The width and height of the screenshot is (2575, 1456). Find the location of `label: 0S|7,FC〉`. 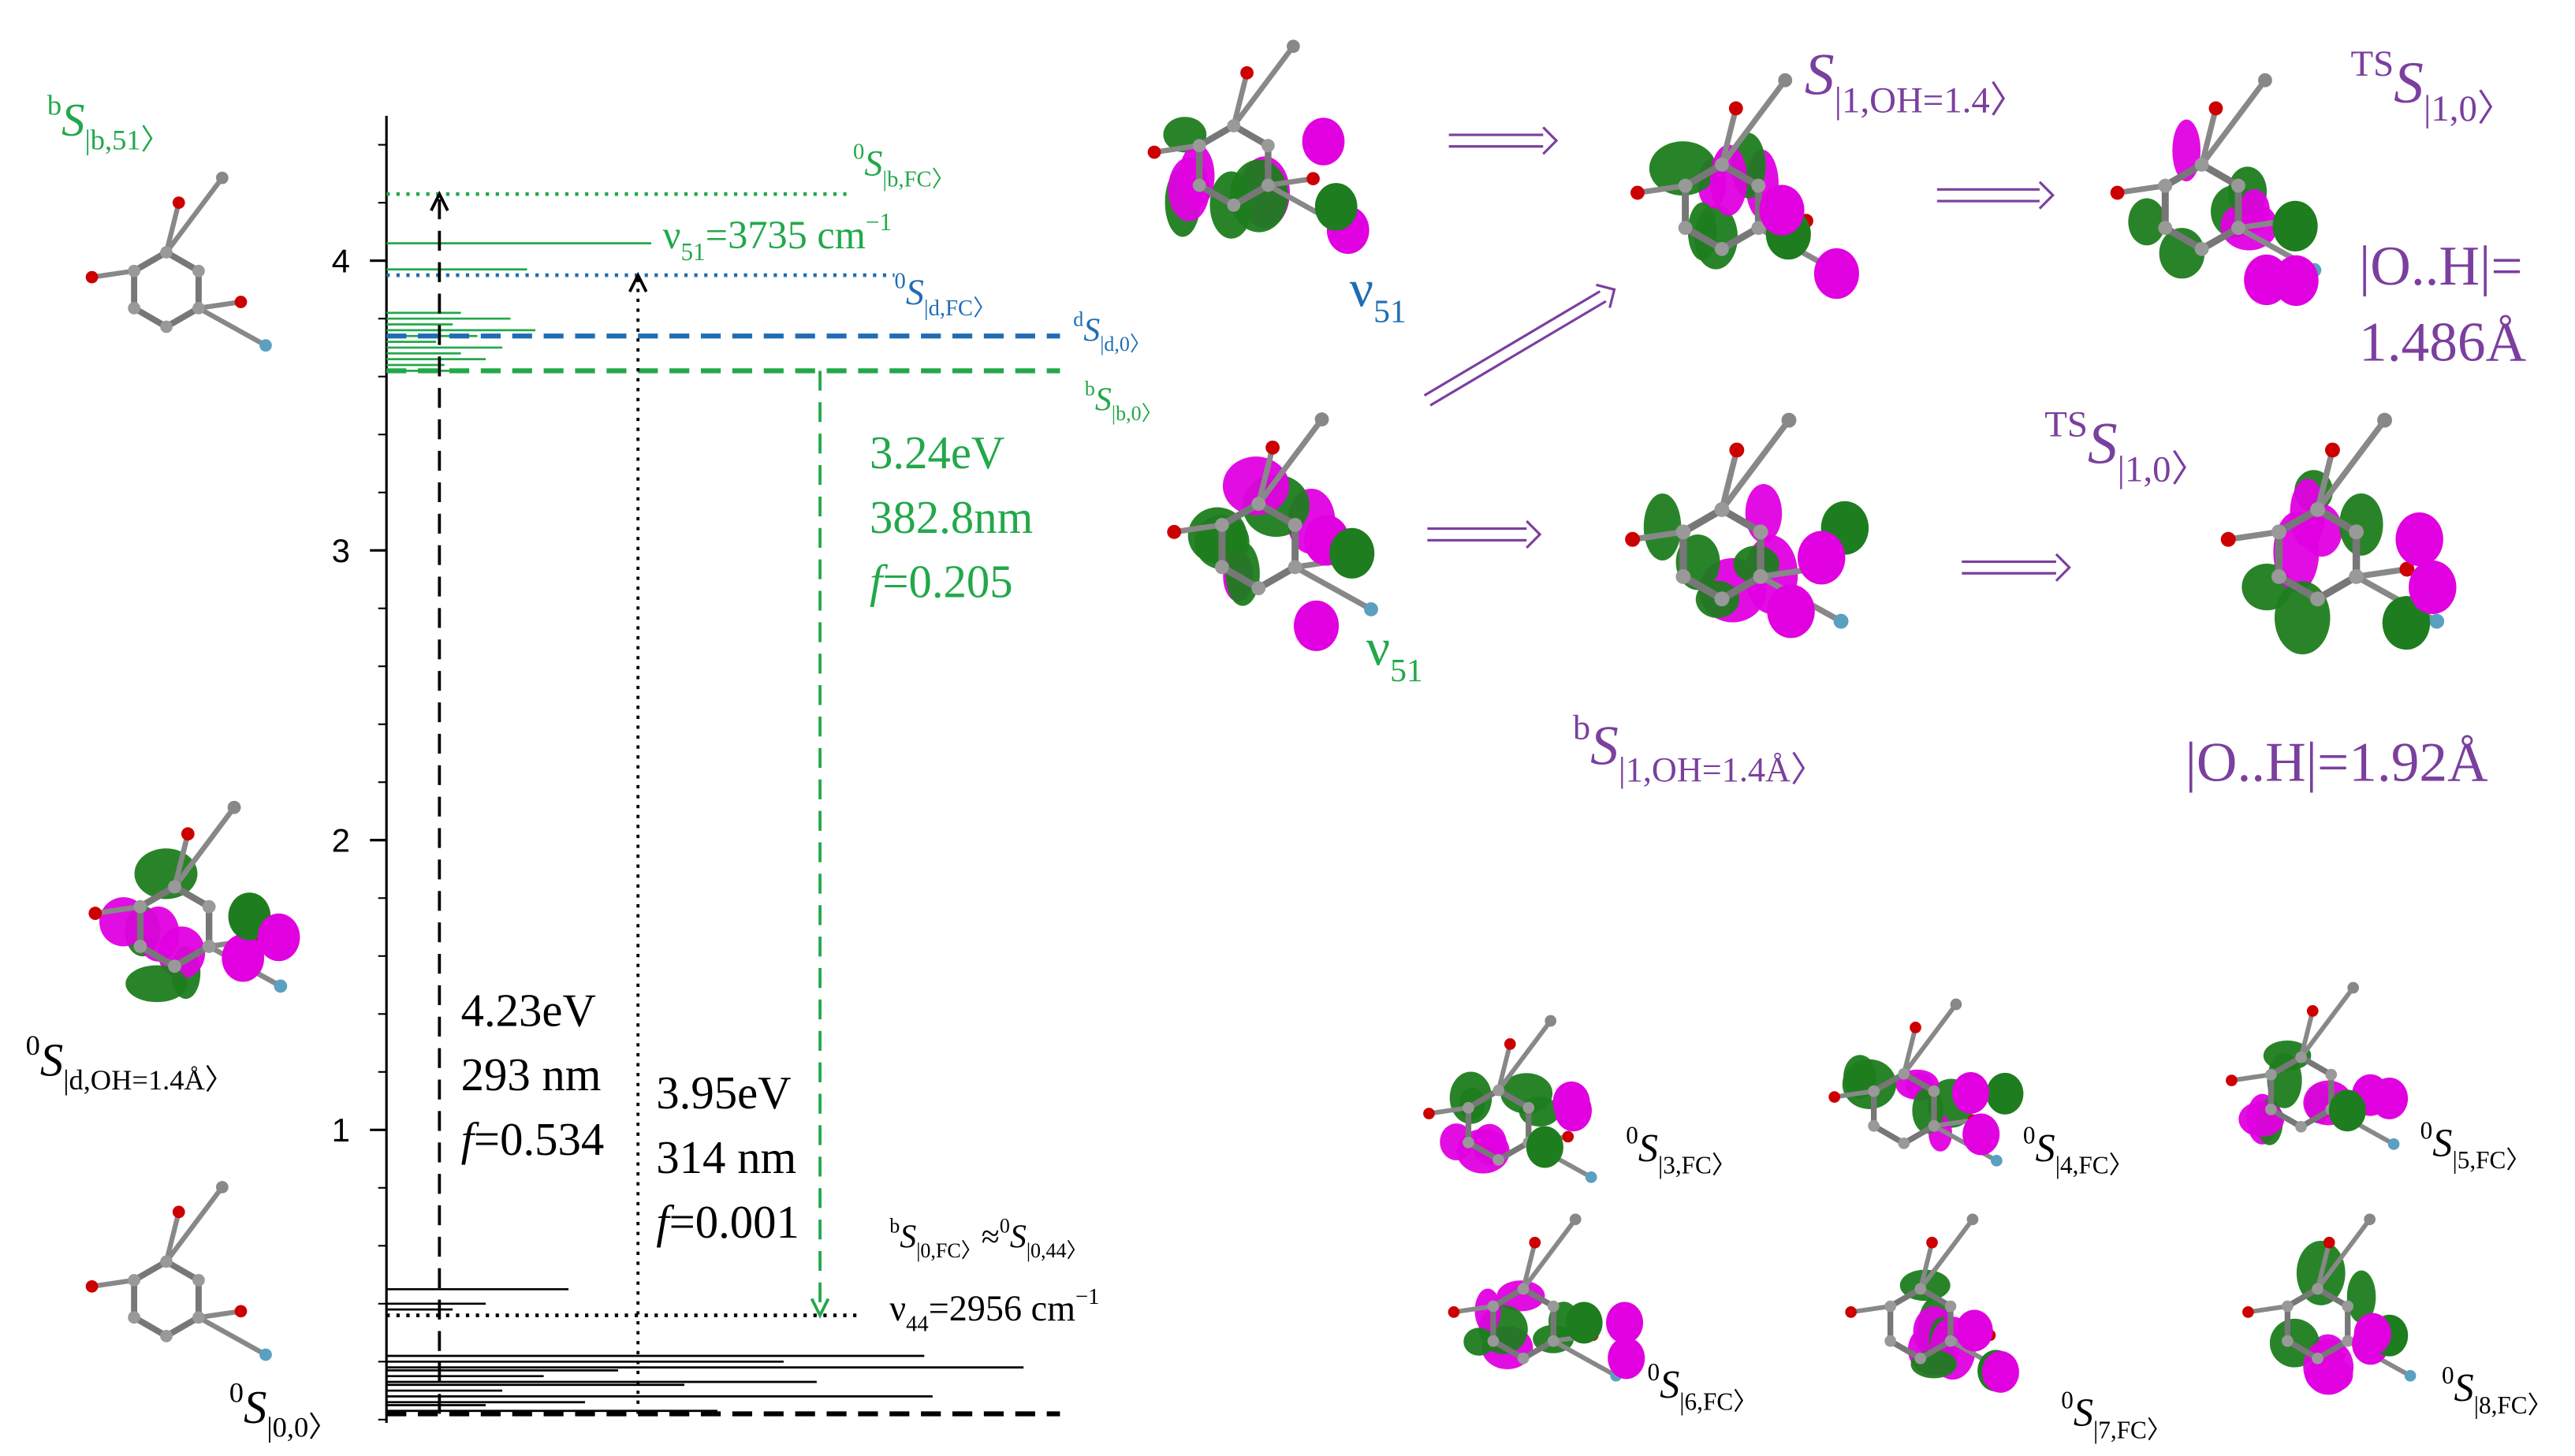

label: 0S|7,FC〉 is located at coordinates (2116, 1415).